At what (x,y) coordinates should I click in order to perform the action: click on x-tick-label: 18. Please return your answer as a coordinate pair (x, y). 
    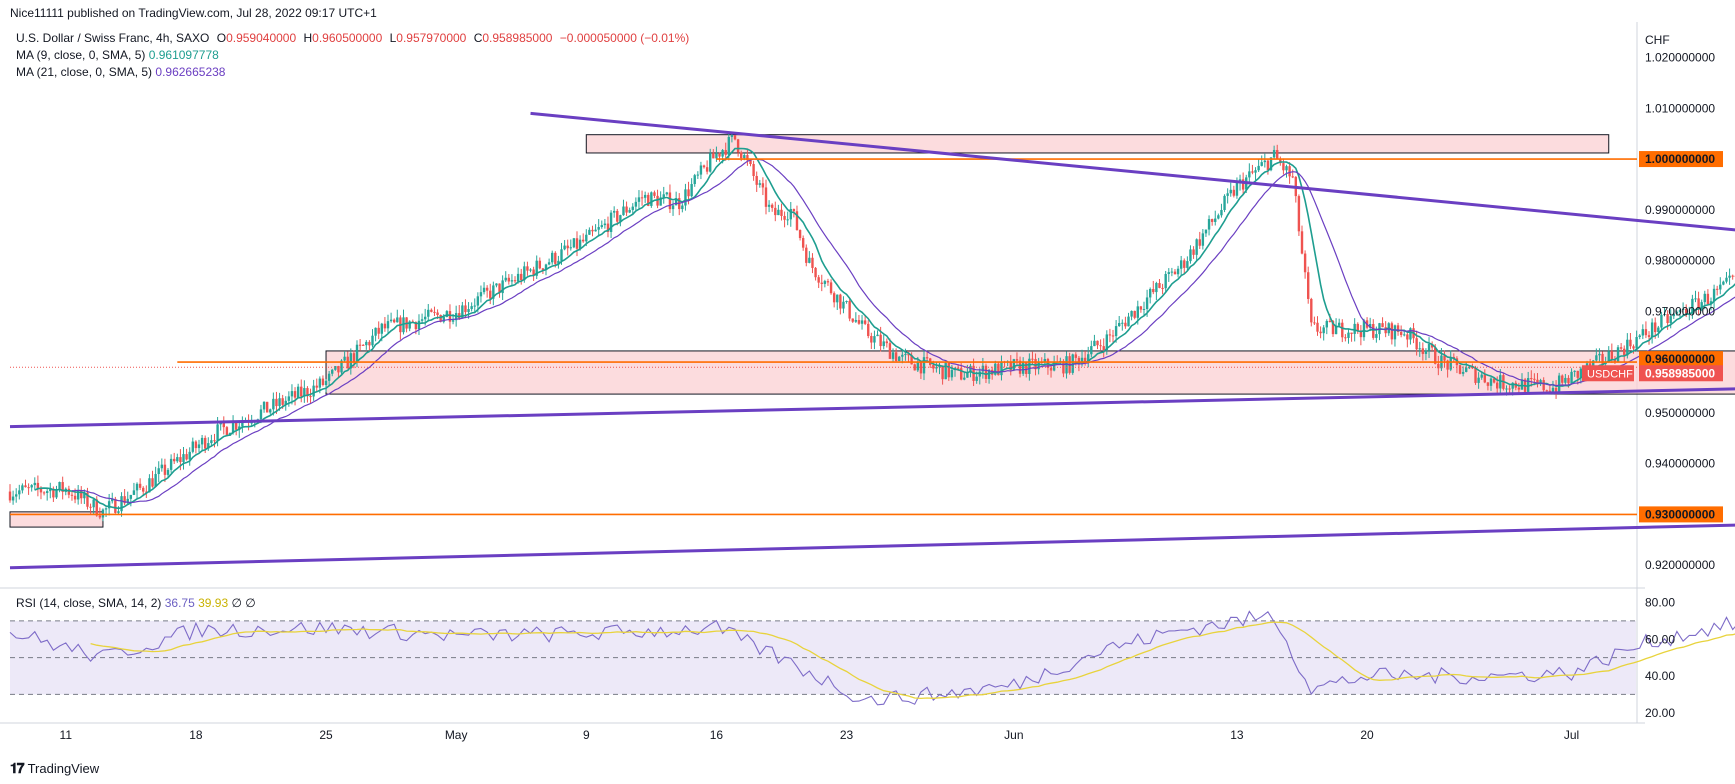
    Looking at the image, I should click on (196, 735).